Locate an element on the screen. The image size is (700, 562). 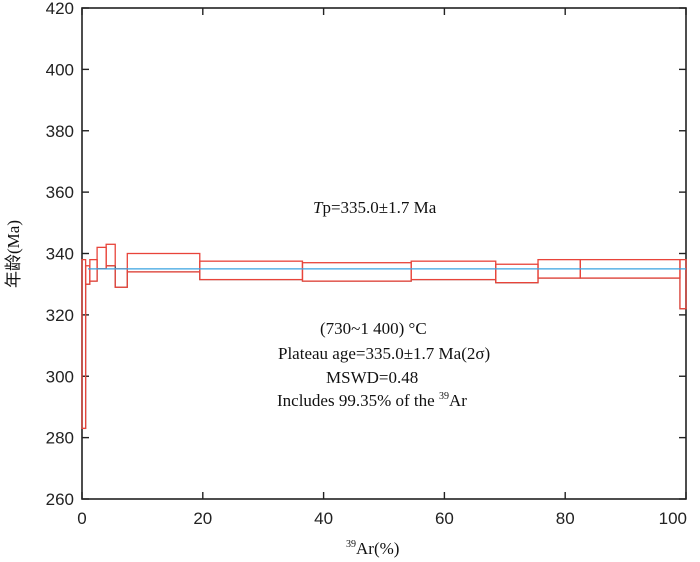
y-tick-label: 300 is located at coordinates (60, 376).